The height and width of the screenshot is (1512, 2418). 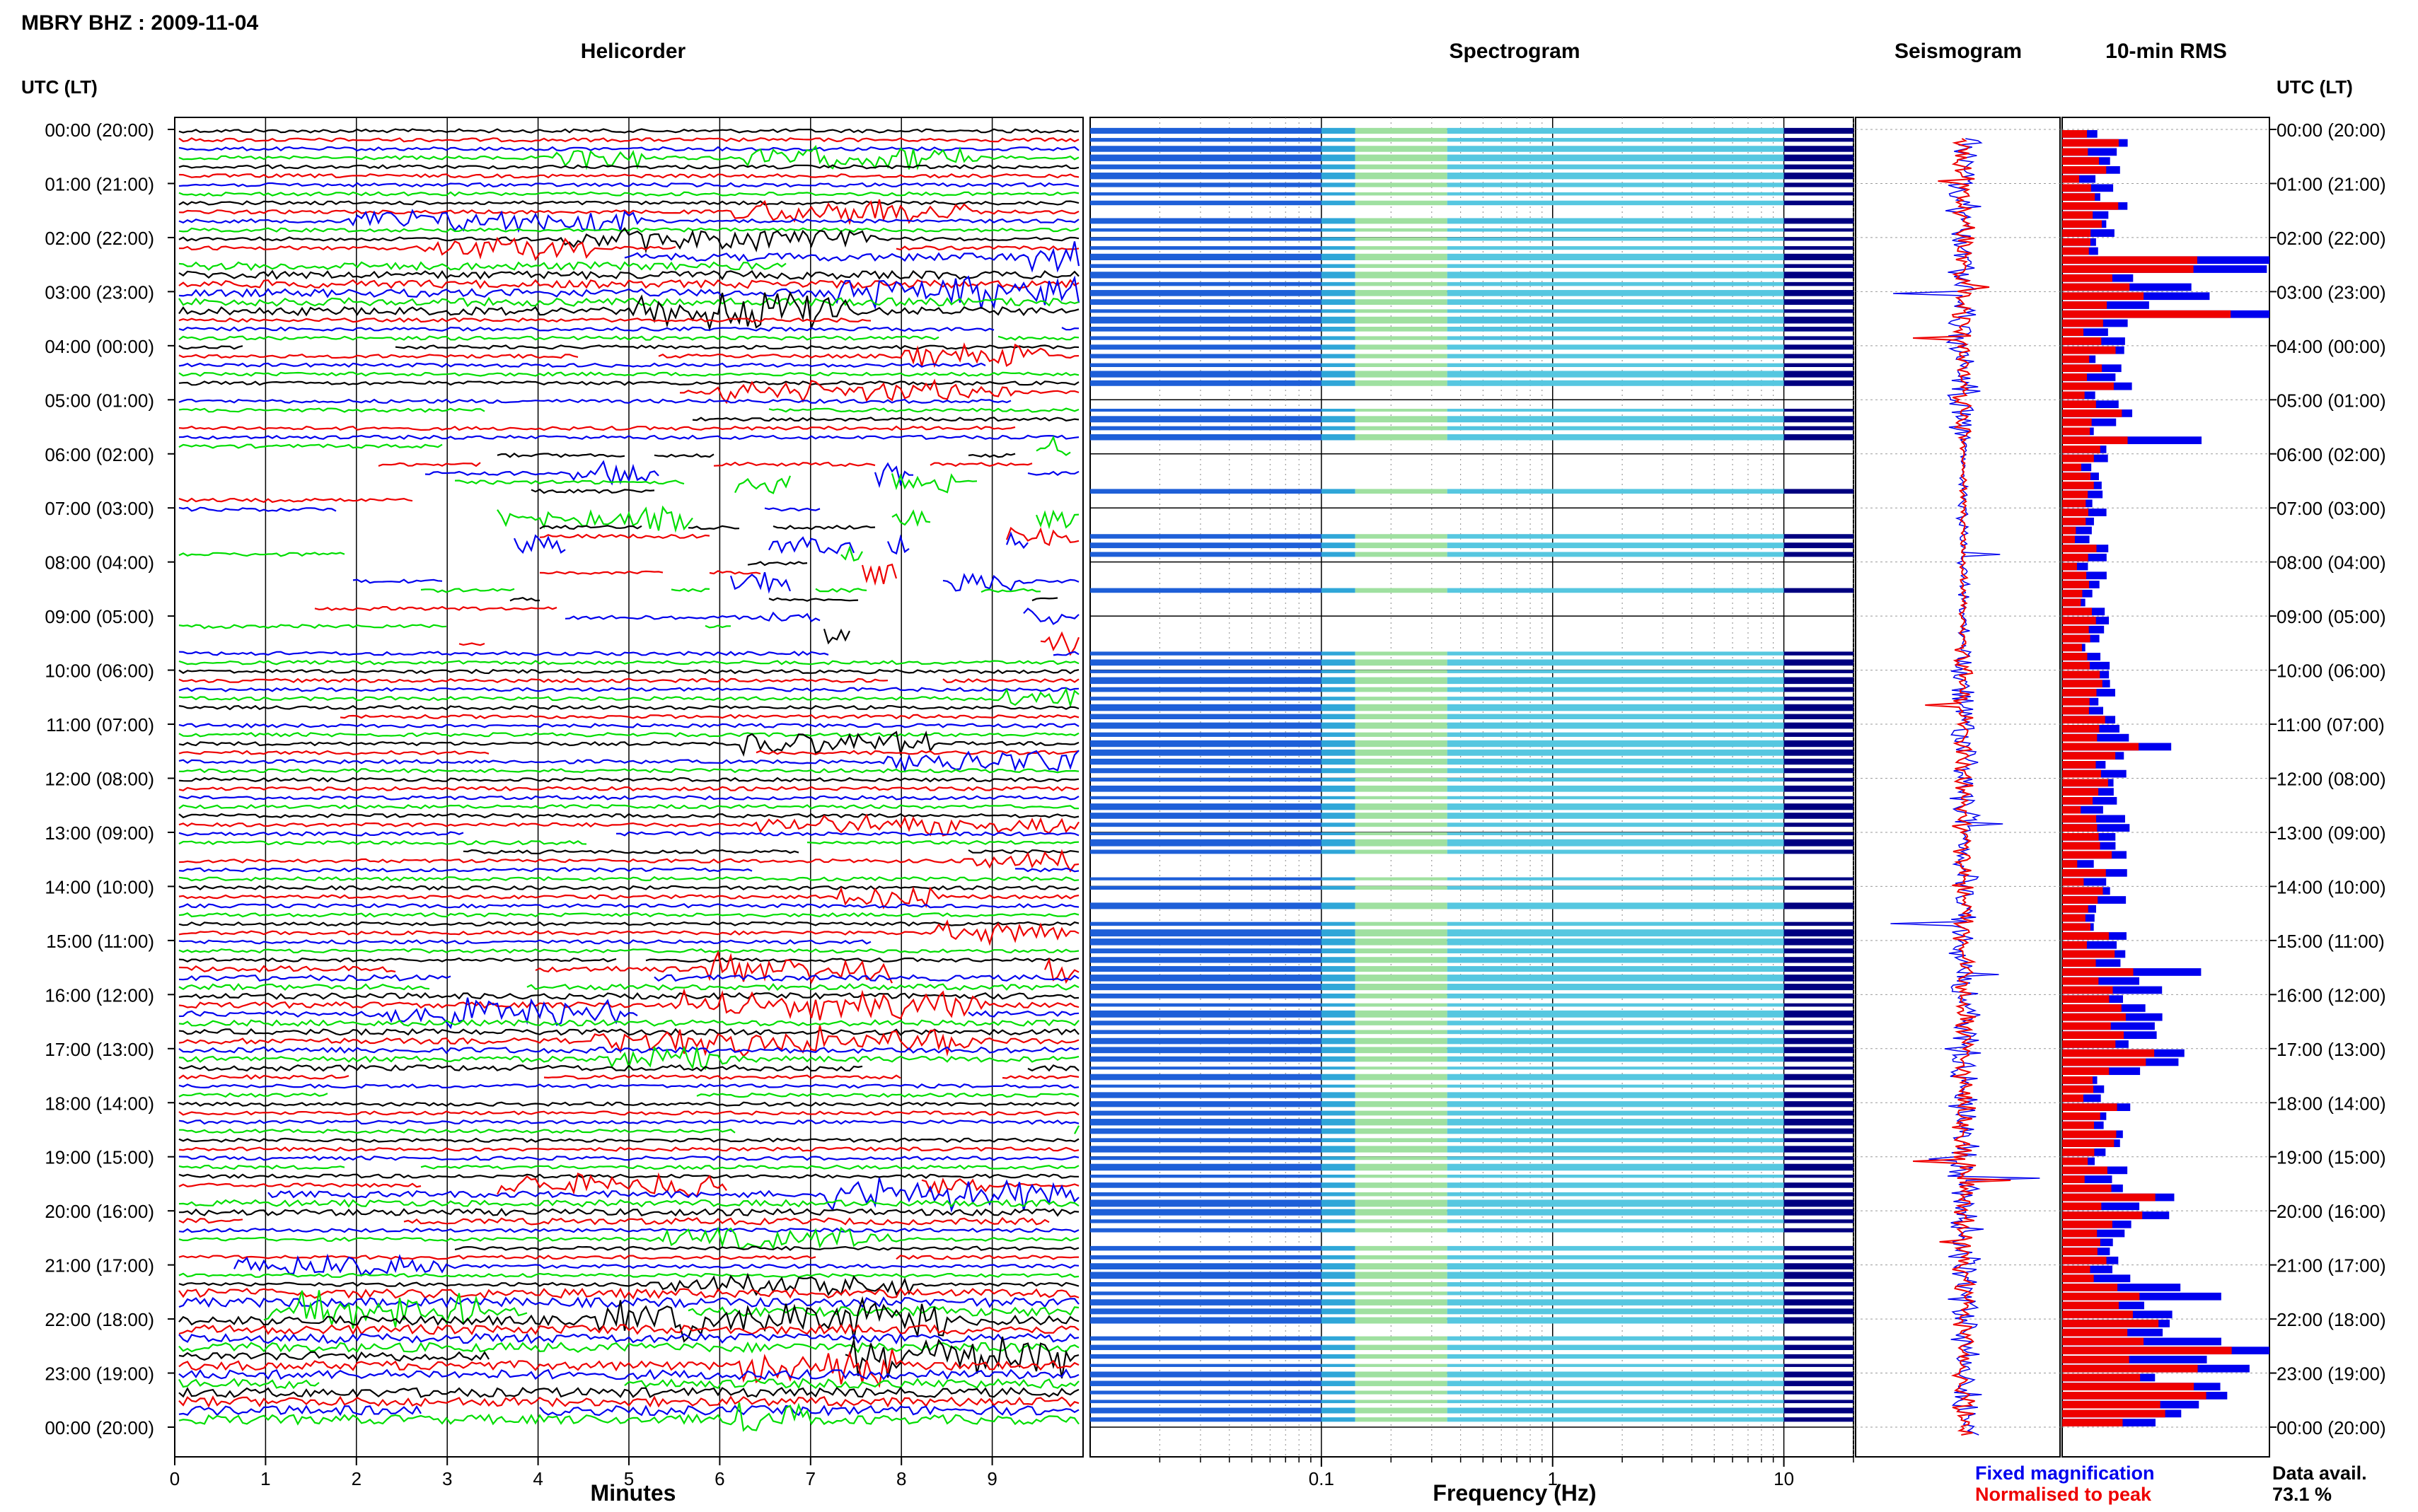 I want to click on minute-tick-label: 2, so click(x=356, y=1478).